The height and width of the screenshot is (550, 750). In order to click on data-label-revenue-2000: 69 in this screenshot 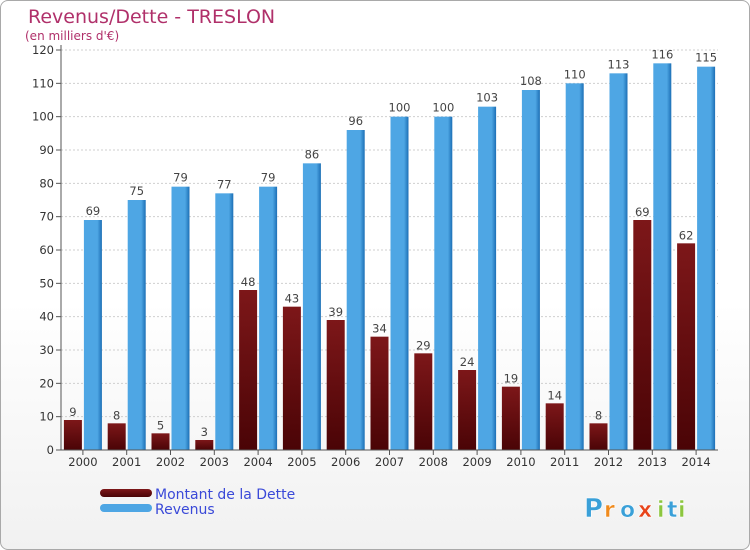, I will do `click(93, 211)`.